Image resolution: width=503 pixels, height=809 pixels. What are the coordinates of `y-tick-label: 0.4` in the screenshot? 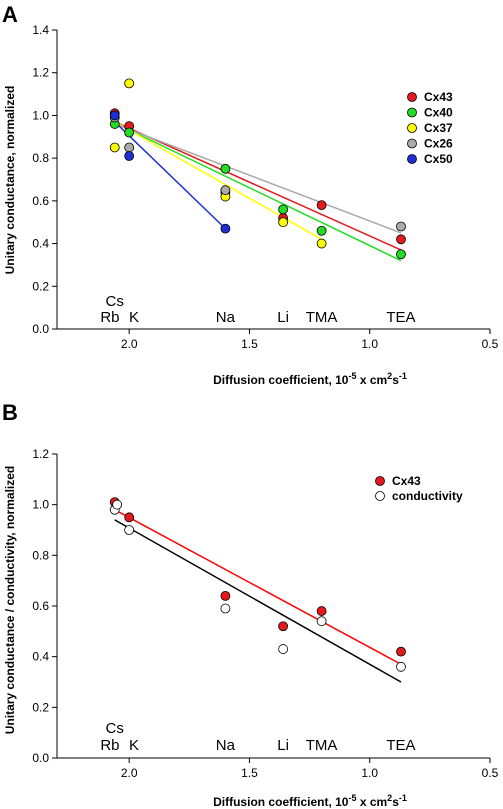 It's located at (40, 244).